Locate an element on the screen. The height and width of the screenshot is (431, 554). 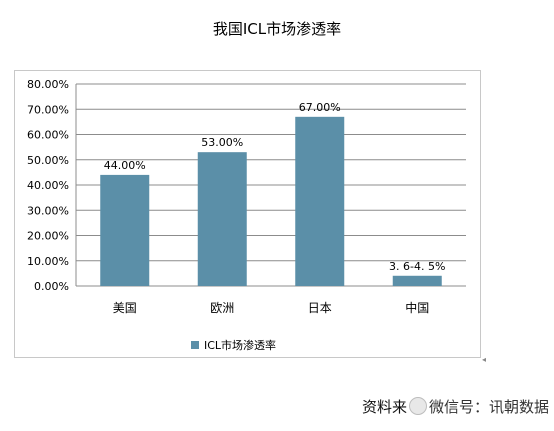
y-tick-label: 50.00% is located at coordinates (48, 160).